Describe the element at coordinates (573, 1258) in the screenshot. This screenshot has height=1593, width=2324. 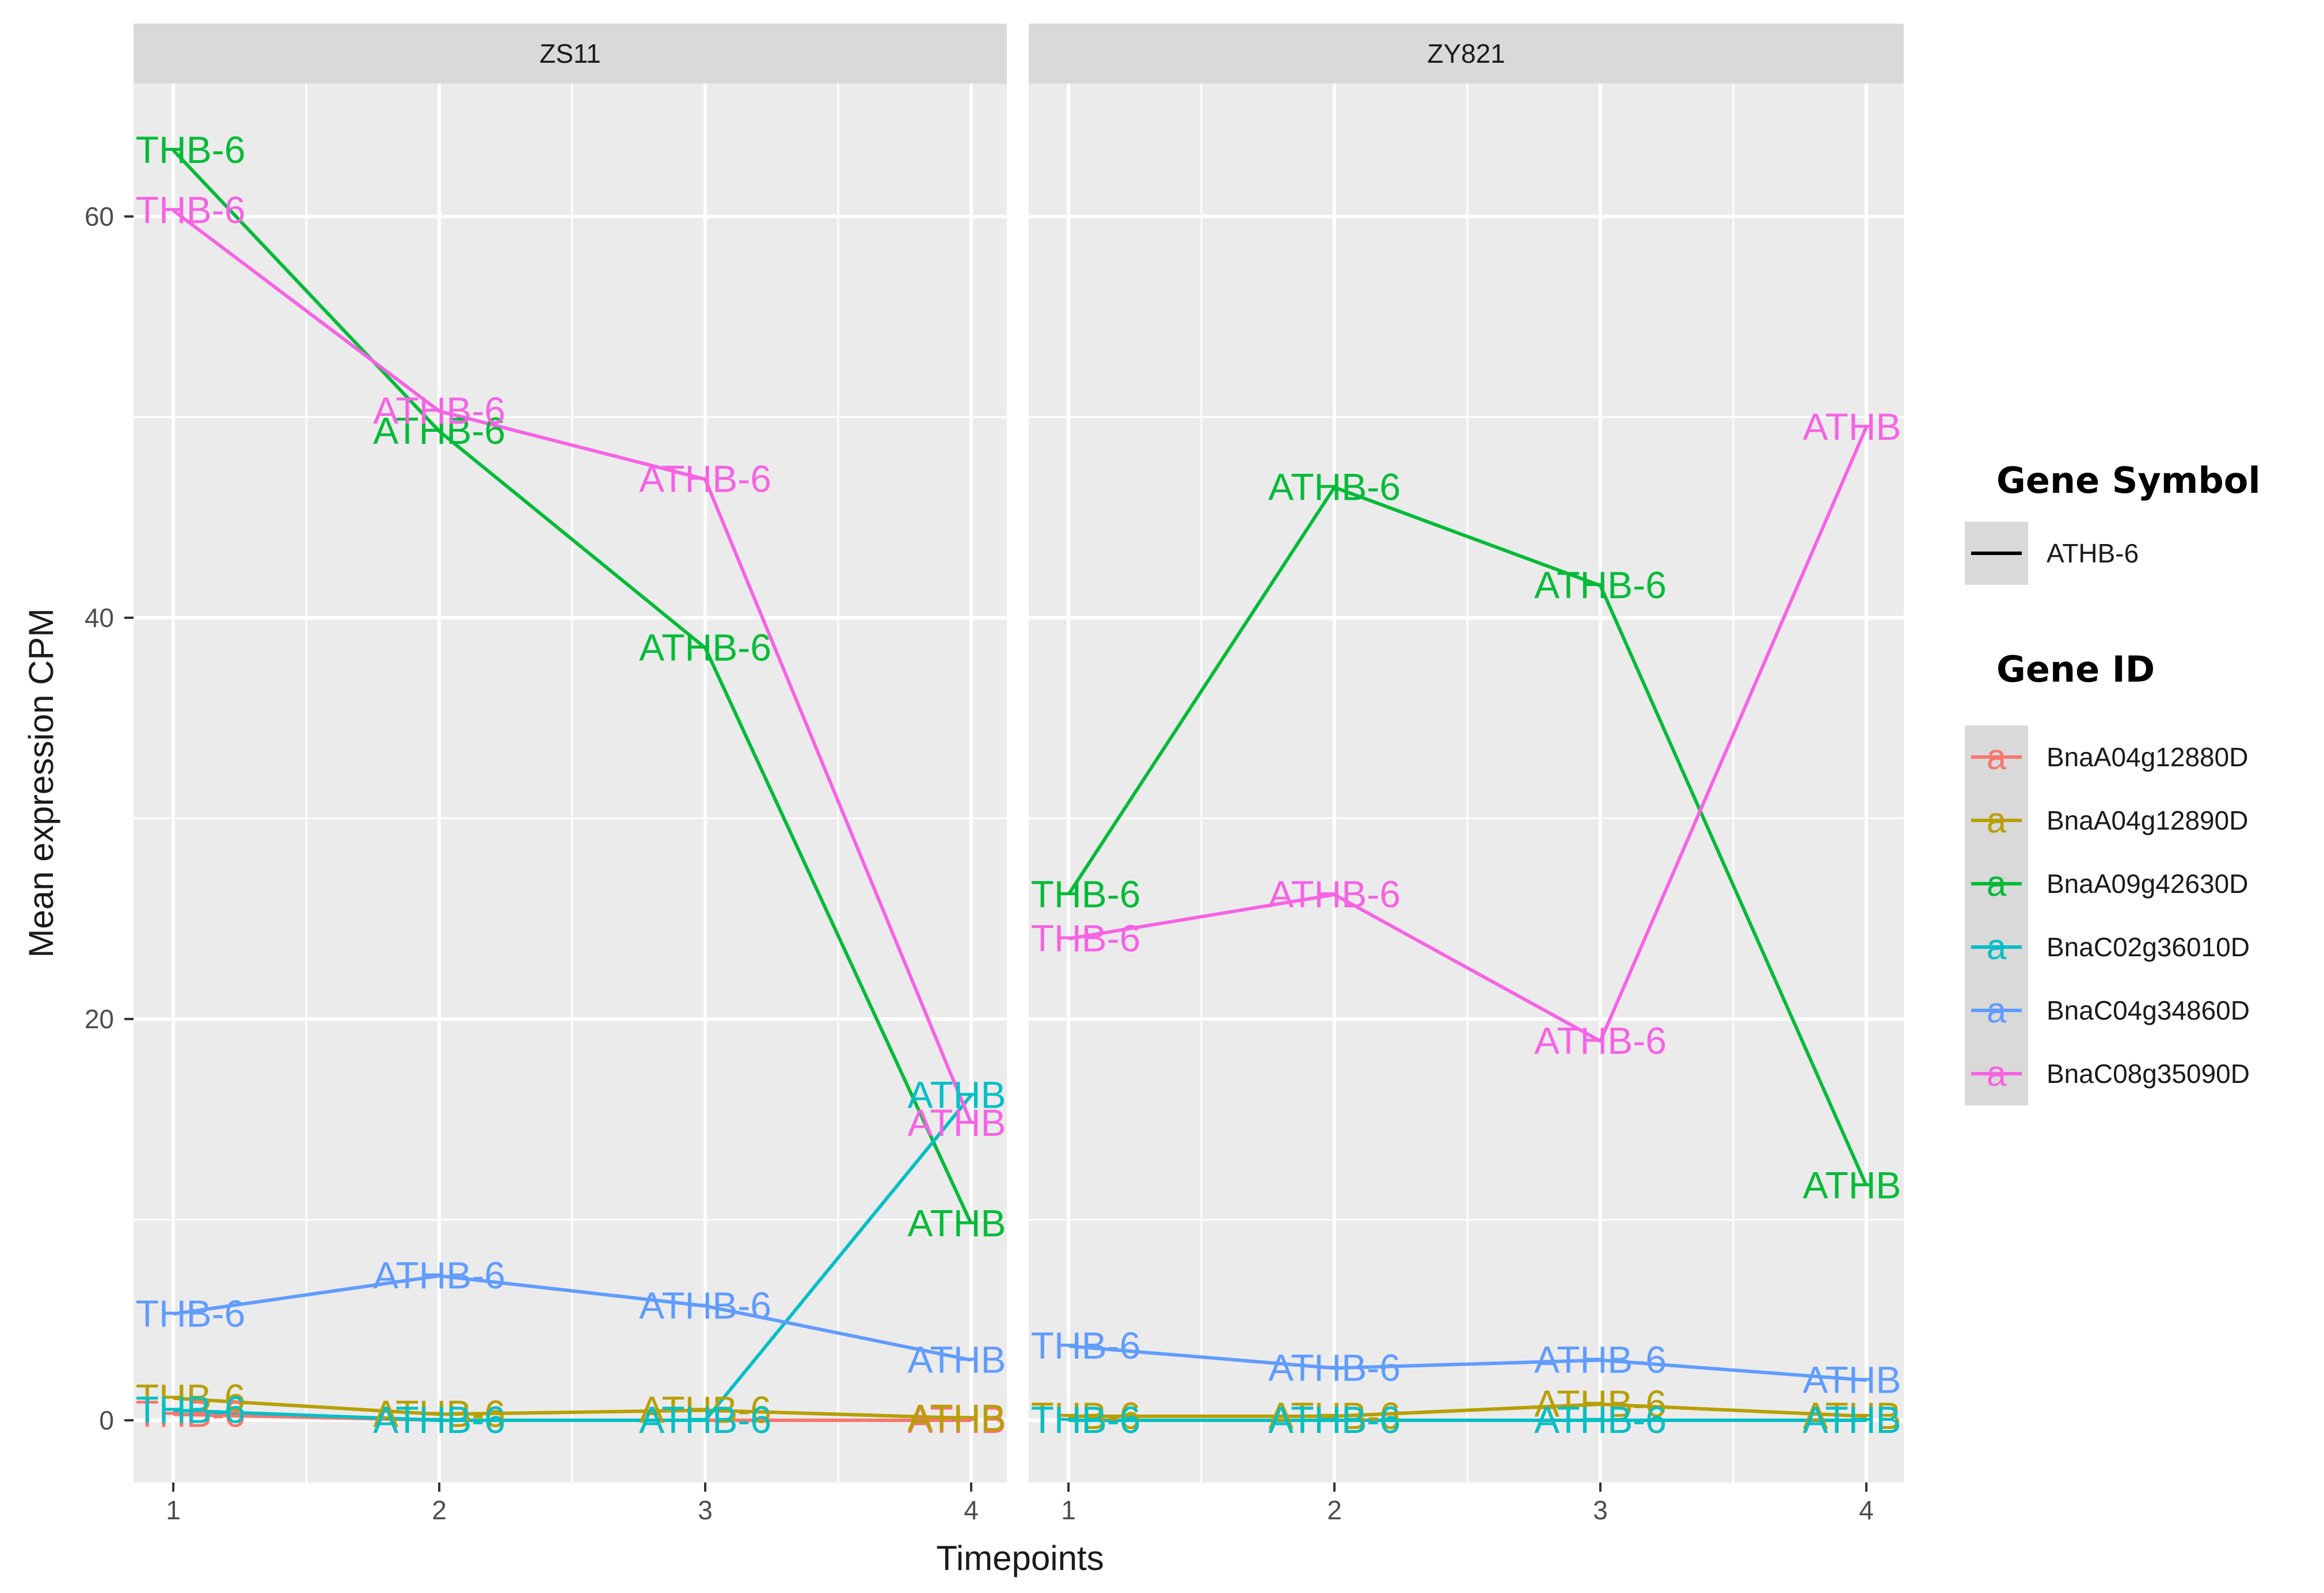
I see `series-line-BnaC02g36010D` at that location.